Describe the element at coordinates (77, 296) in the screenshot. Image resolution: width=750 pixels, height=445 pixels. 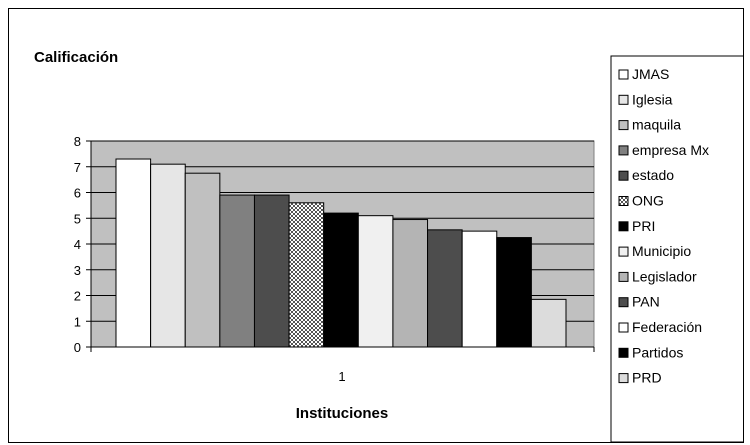
I see `y-tick-label: 2` at that location.